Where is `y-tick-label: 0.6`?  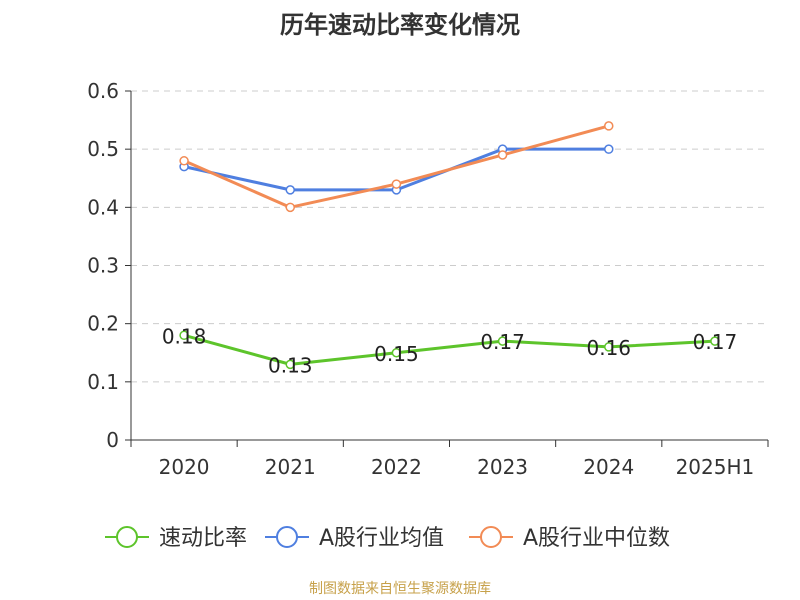 y-tick-label: 0.6 is located at coordinates (103, 91).